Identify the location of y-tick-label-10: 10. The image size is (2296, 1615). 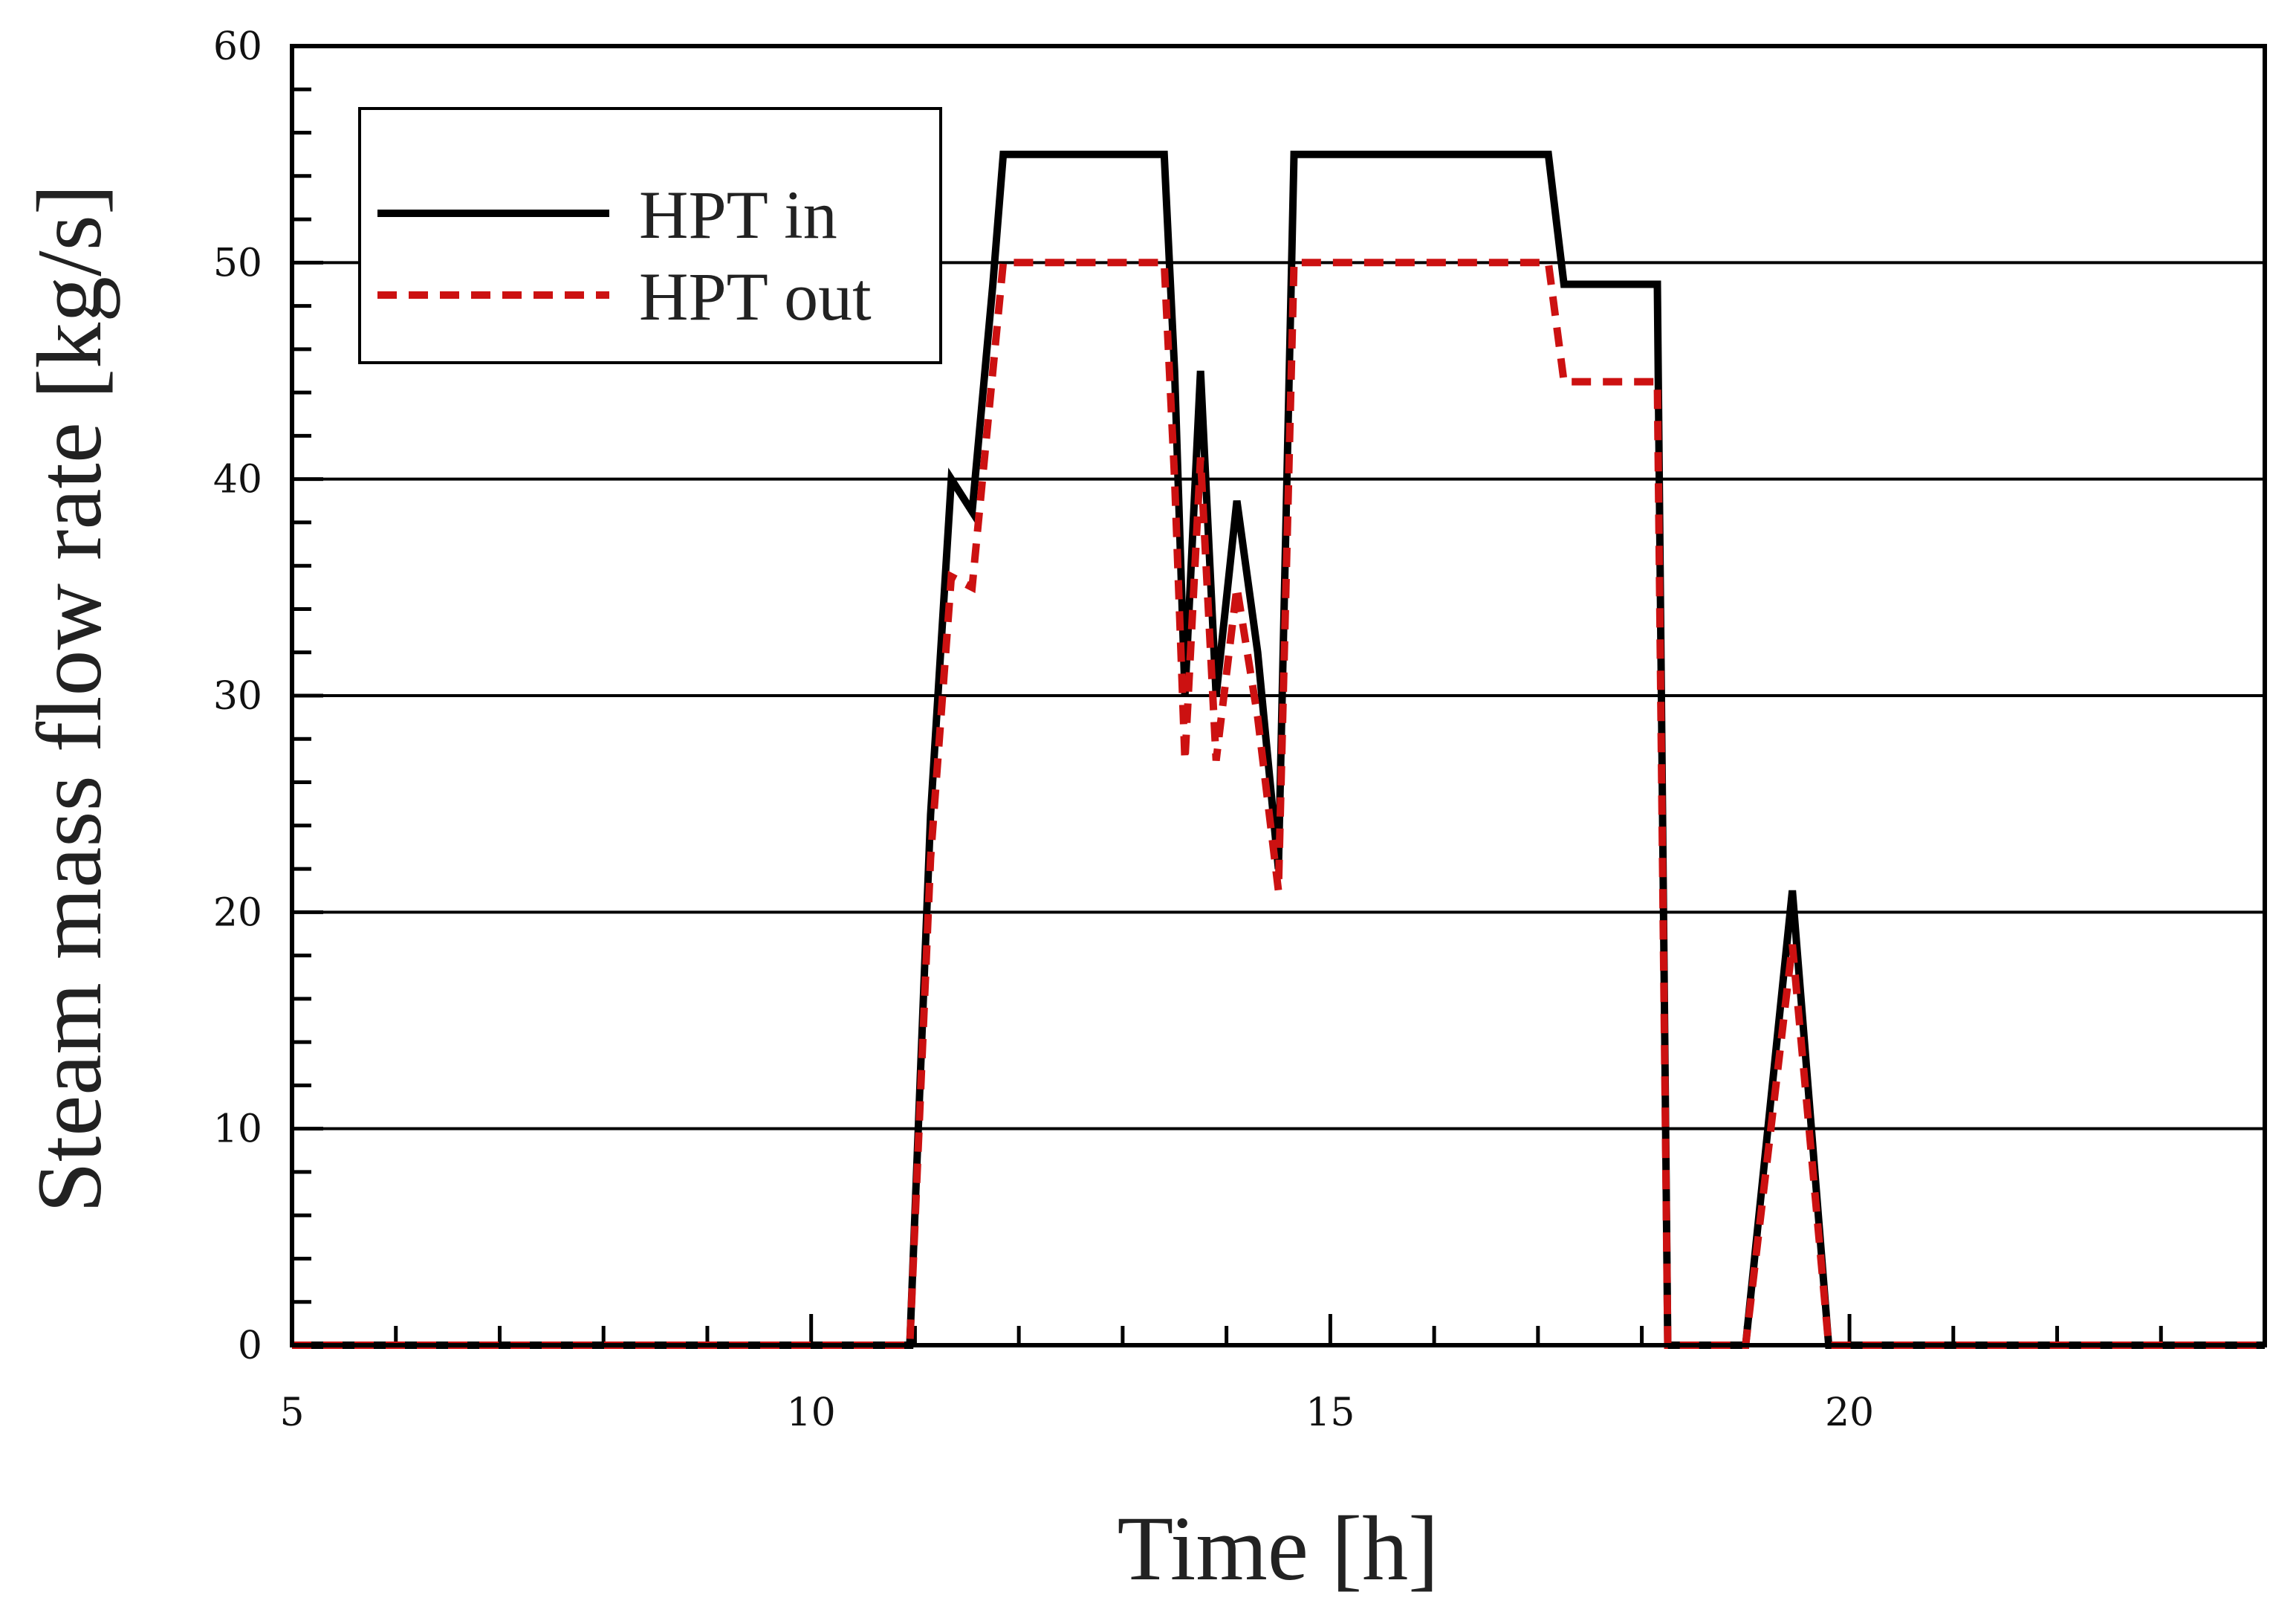
(237, 1130).